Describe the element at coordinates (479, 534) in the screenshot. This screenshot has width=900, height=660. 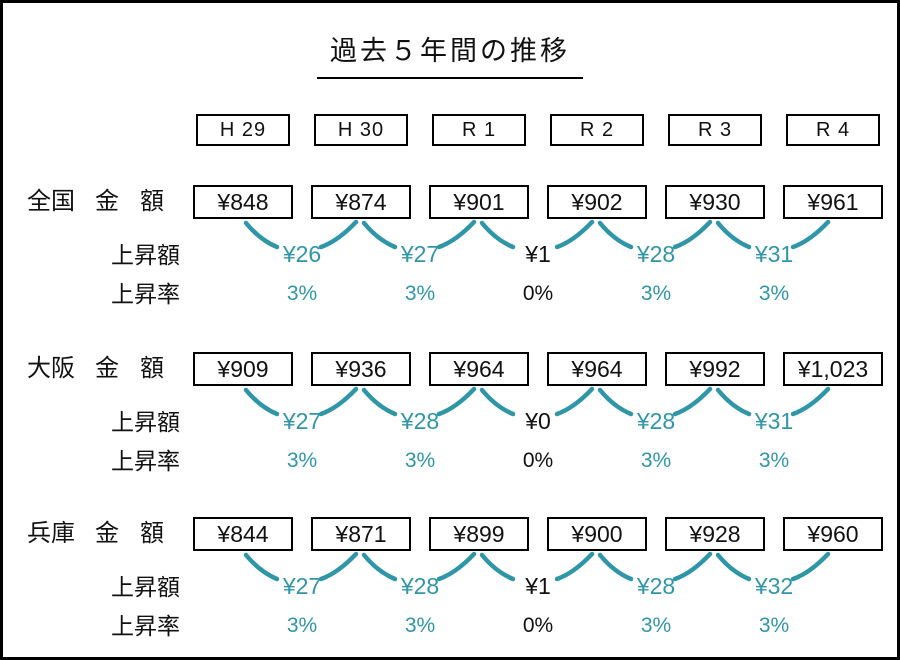
I see `amount-box: ¥899` at that location.